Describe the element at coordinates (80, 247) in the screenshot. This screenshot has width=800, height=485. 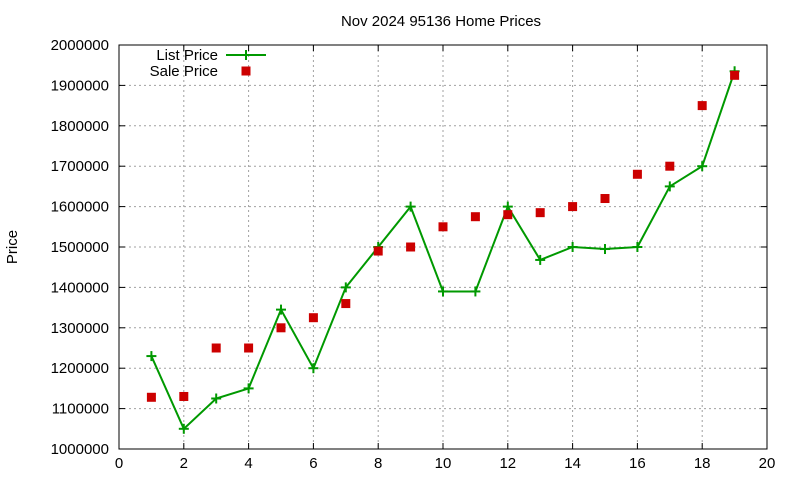
I see `y-tick-label: 1500000` at that location.